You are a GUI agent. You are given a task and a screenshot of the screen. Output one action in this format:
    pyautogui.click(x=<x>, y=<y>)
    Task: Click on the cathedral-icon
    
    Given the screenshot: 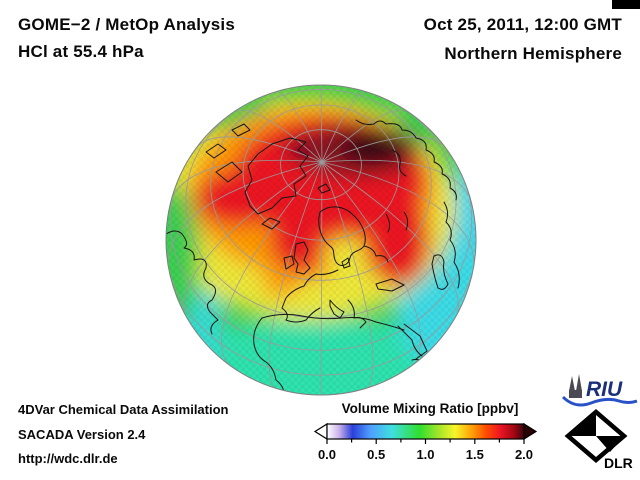 What is the action you would take?
    pyautogui.click(x=575, y=386)
    